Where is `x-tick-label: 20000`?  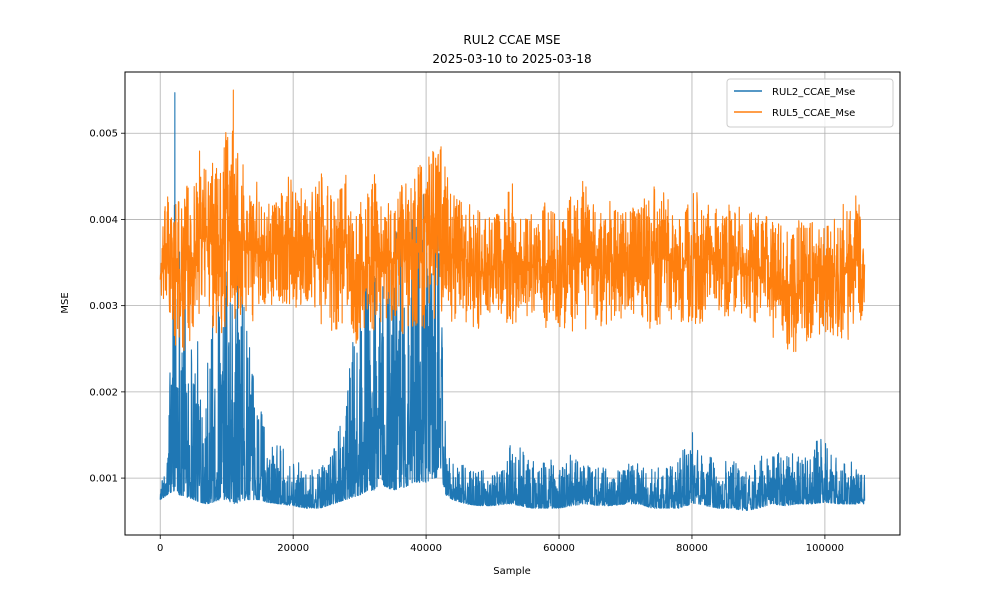
x-tick-label: 20000 is located at coordinates (293, 548).